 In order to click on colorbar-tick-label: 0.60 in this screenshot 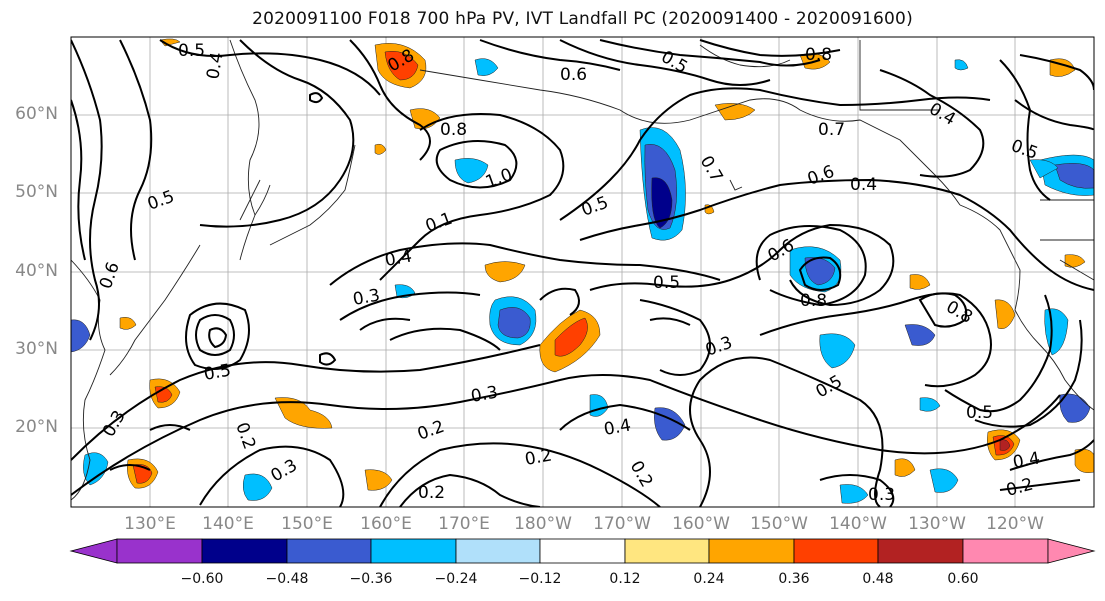, I will do `click(963, 579)`.